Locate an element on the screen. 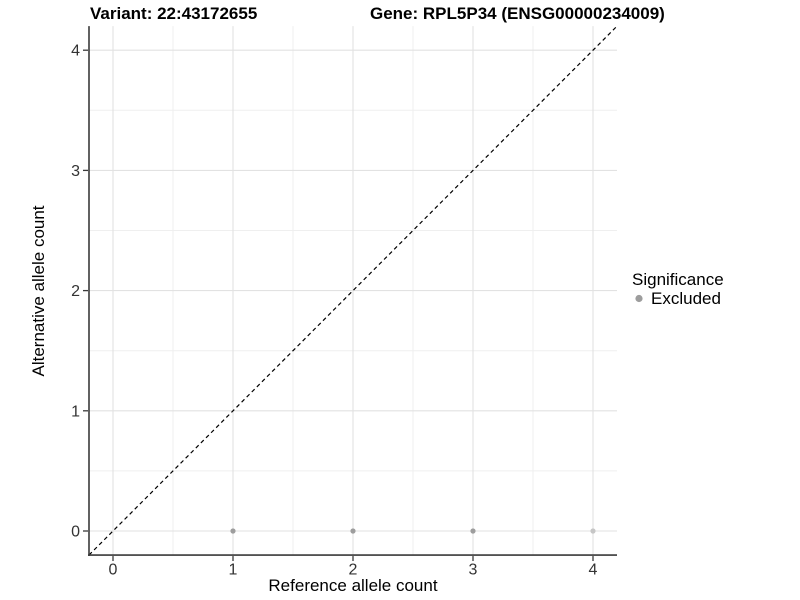  variant-title: Variant: 22:43172655 is located at coordinates (173, 13).